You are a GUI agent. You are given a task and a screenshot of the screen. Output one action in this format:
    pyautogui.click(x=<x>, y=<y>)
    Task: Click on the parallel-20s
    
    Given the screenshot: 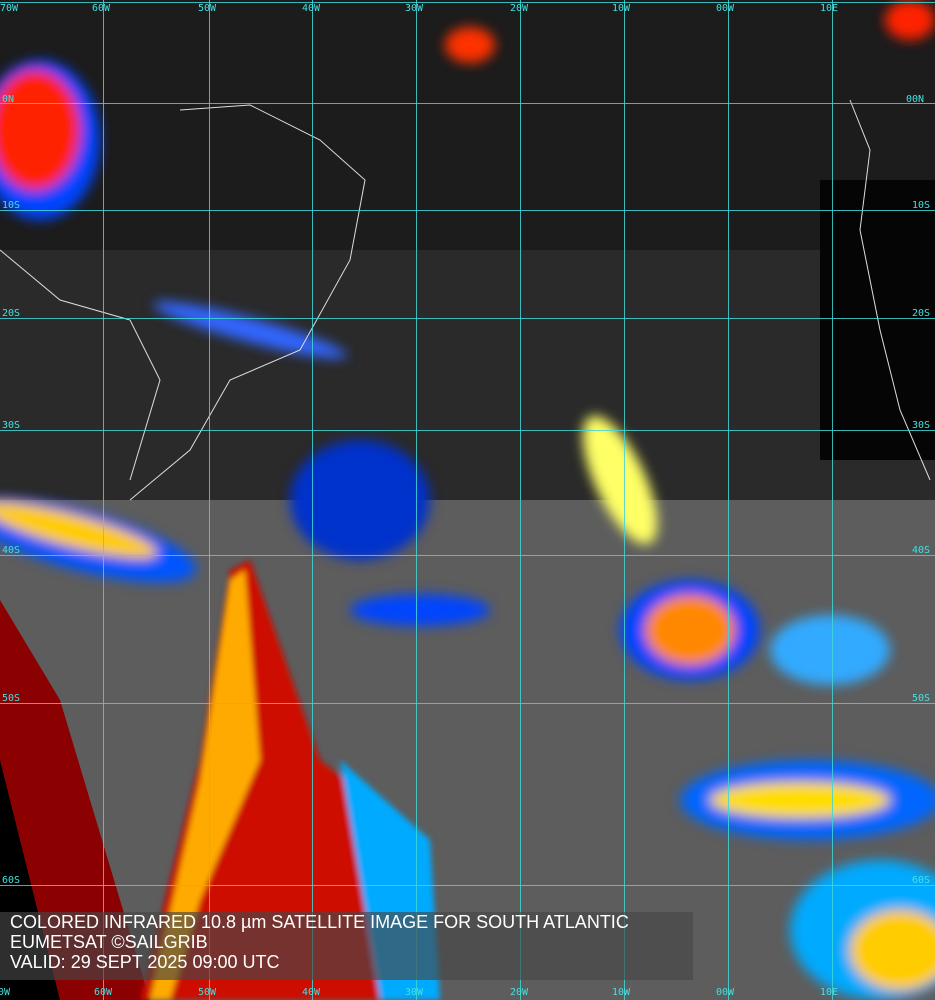 What is the action you would take?
    pyautogui.click(x=467, y=318)
    